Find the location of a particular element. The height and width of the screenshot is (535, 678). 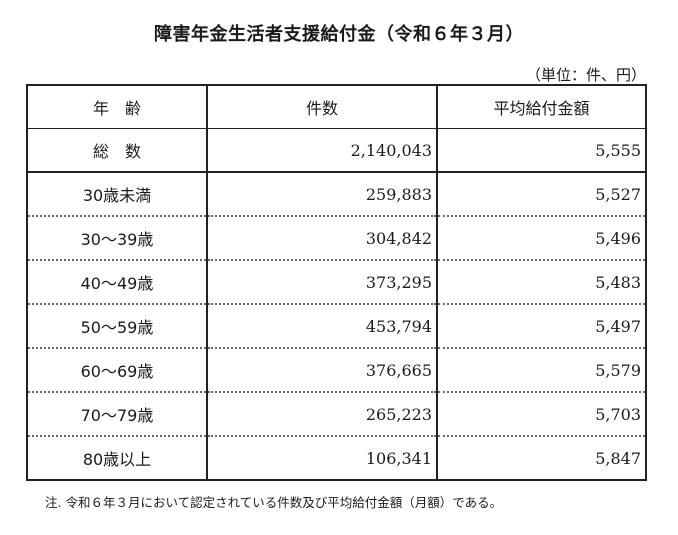

row-label: 50～59歳 is located at coordinates (117, 326).